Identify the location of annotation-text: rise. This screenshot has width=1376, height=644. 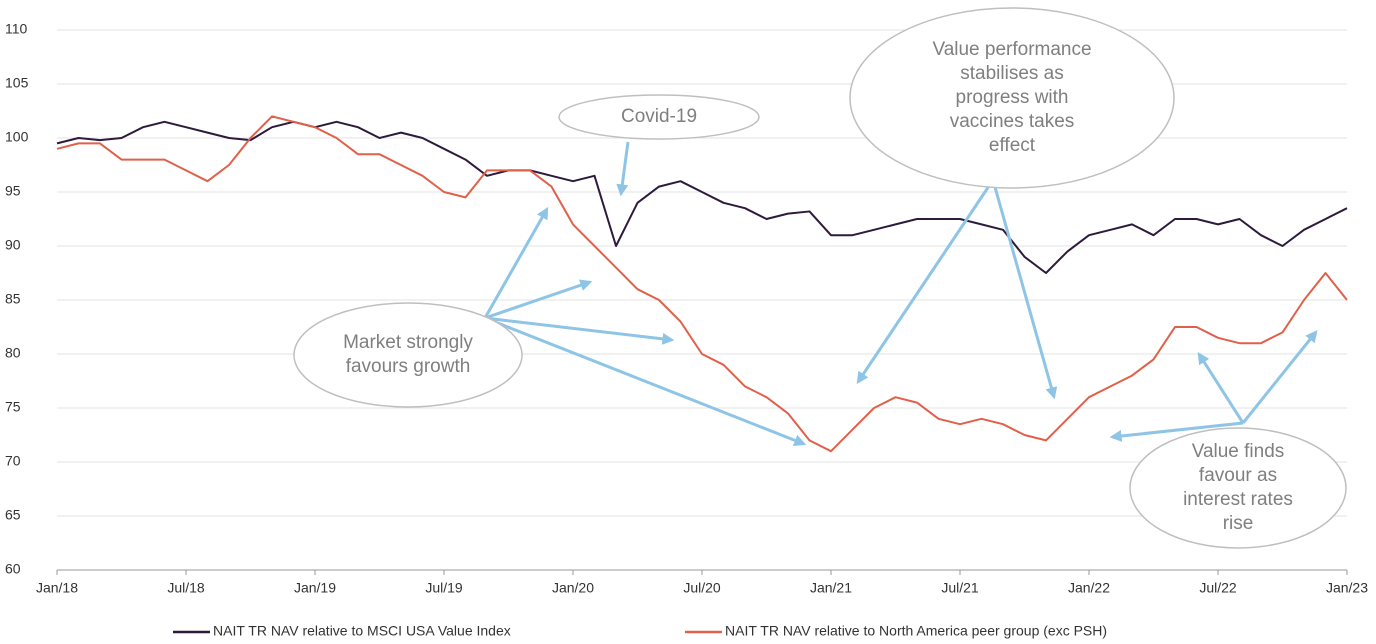
(1238, 523).